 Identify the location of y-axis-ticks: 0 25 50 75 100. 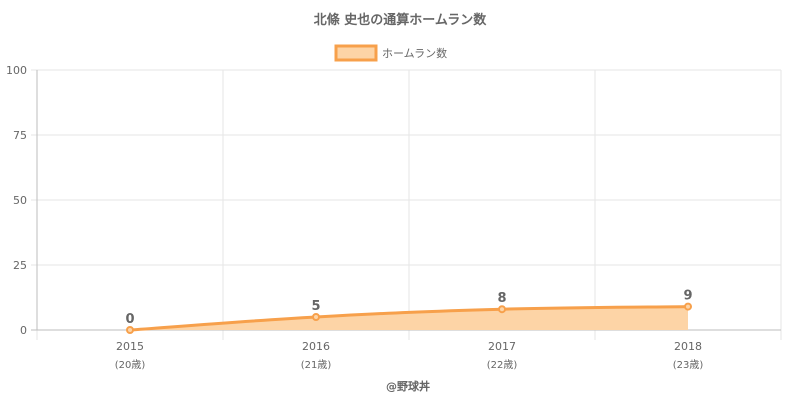
(16, 200).